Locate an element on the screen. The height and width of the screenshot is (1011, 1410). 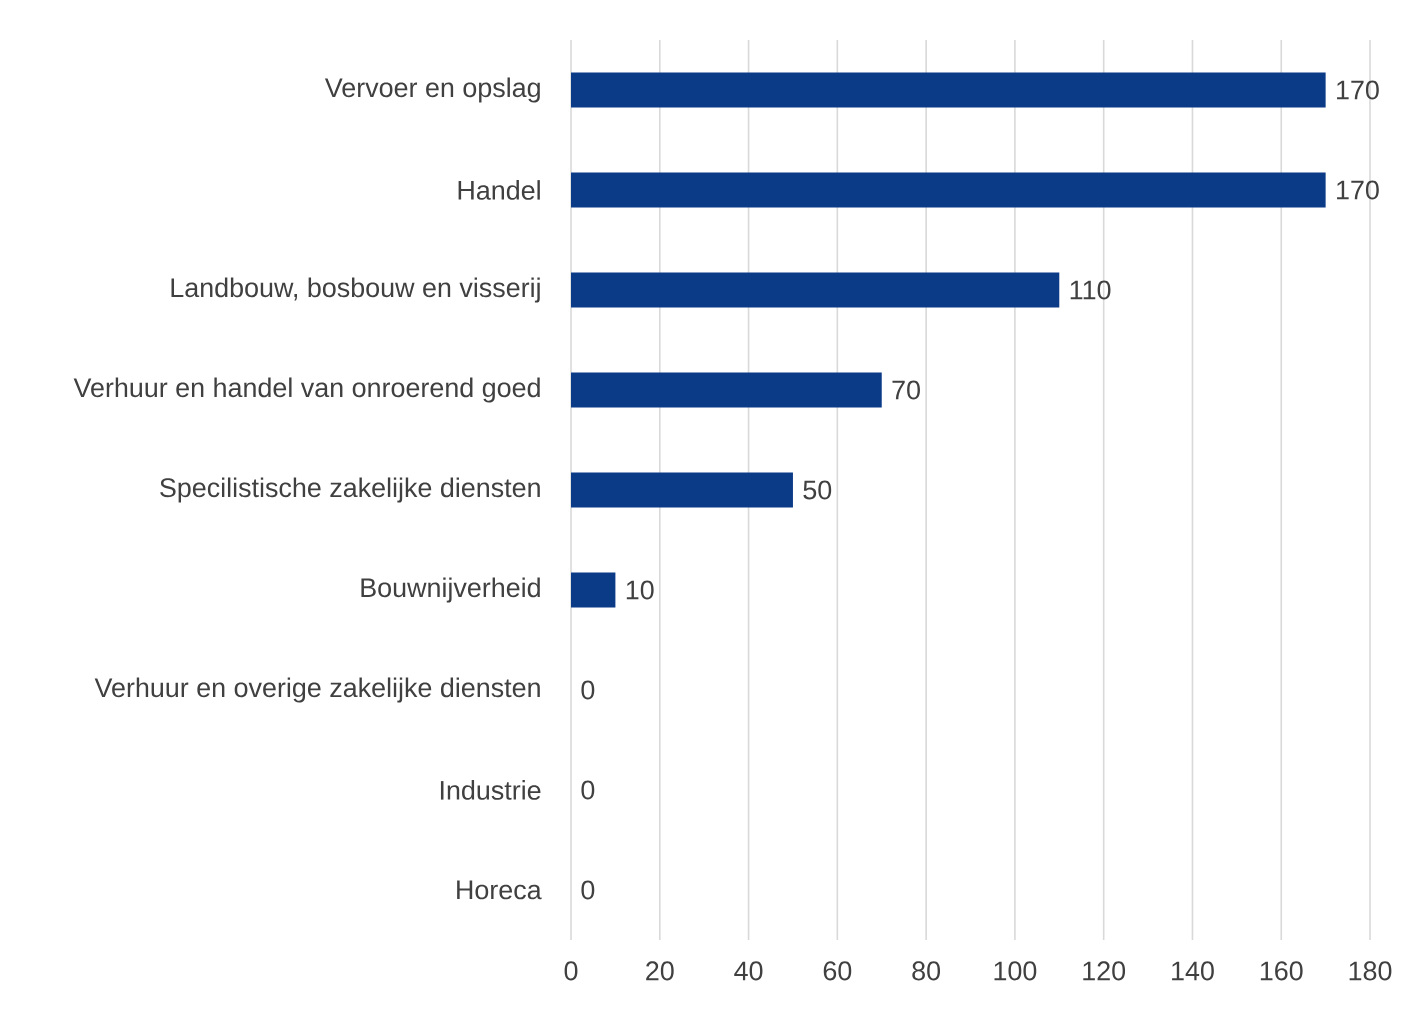
x-tick-label: 60 is located at coordinates (837, 971).